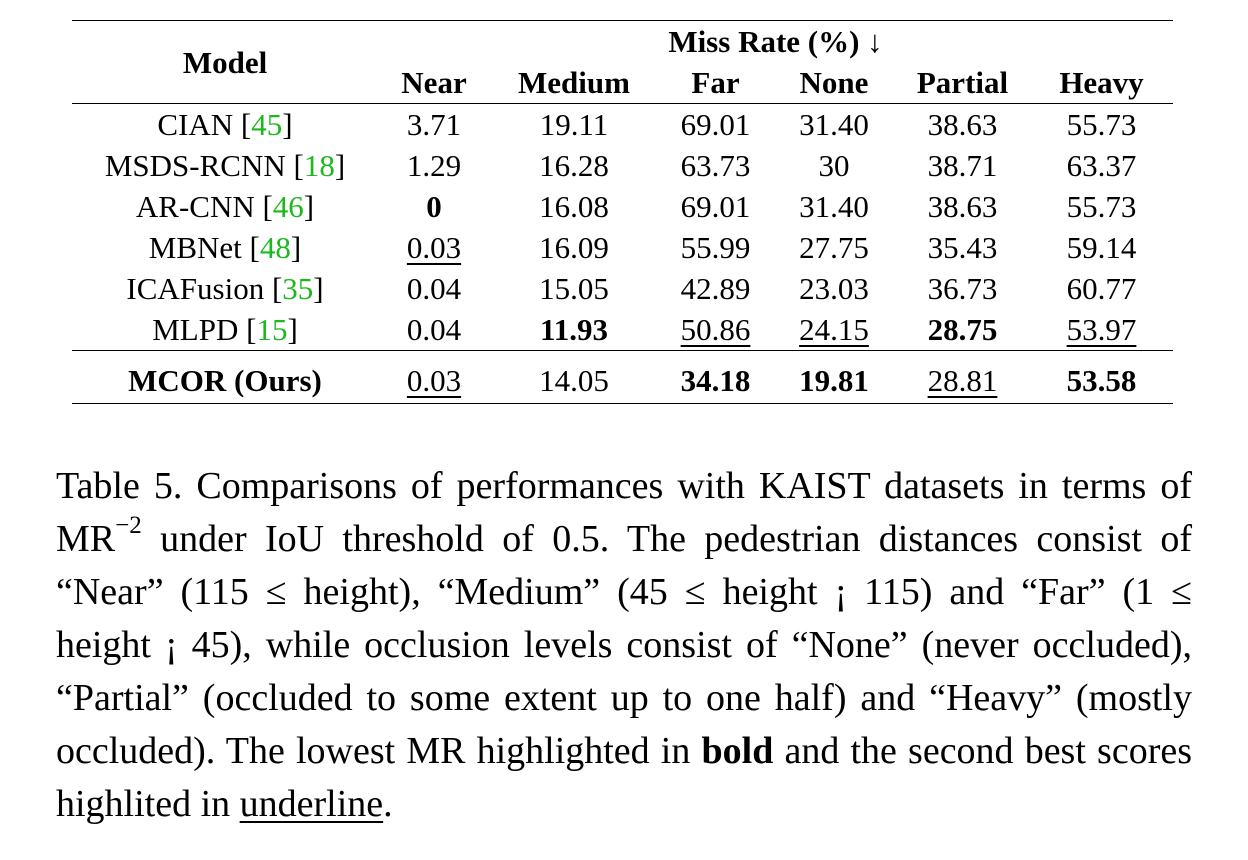 This screenshot has width=1248, height=860. Describe the element at coordinates (298, 288) in the screenshot. I see `citation-link: 35` at that location.